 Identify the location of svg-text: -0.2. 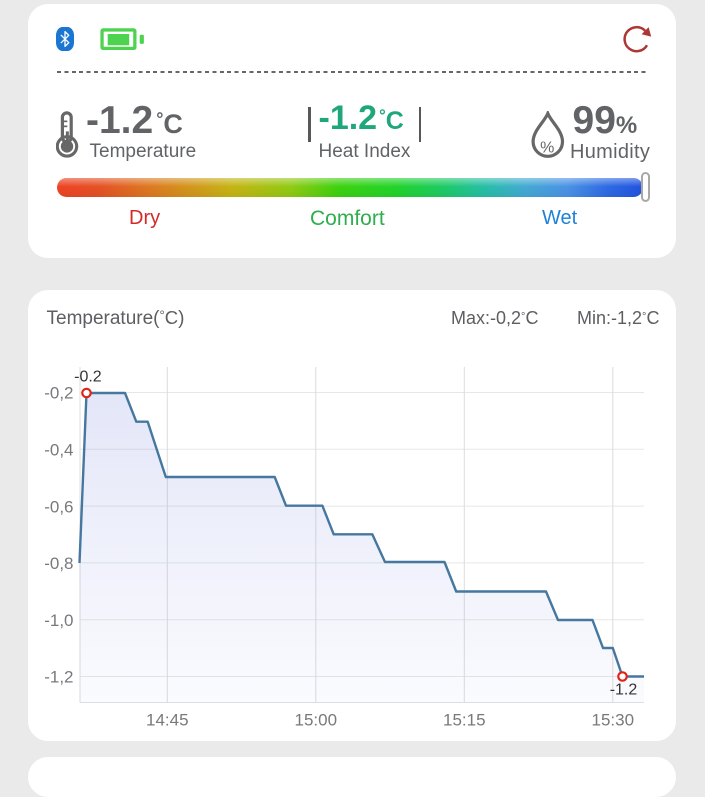
(88, 377).